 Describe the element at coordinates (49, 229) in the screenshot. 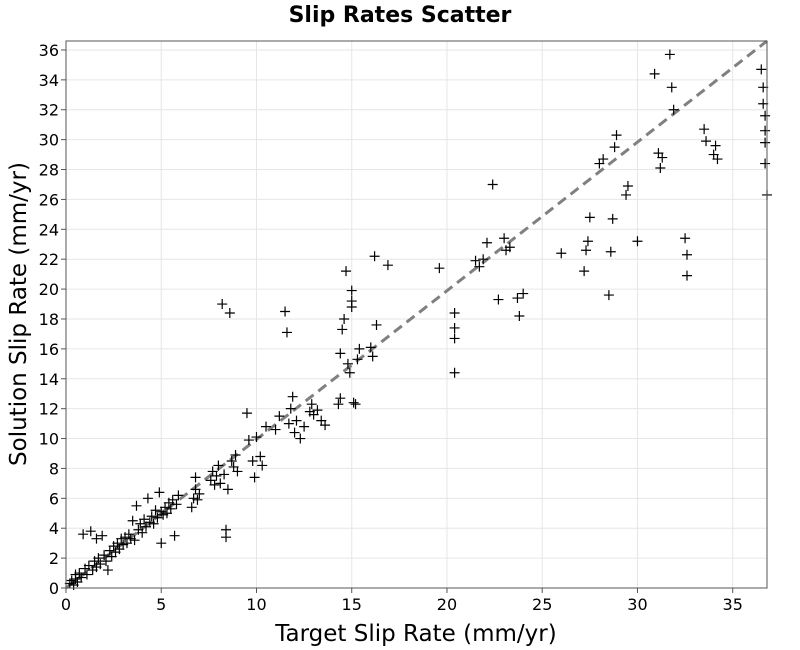

I see `y-tick-label: 24` at that location.